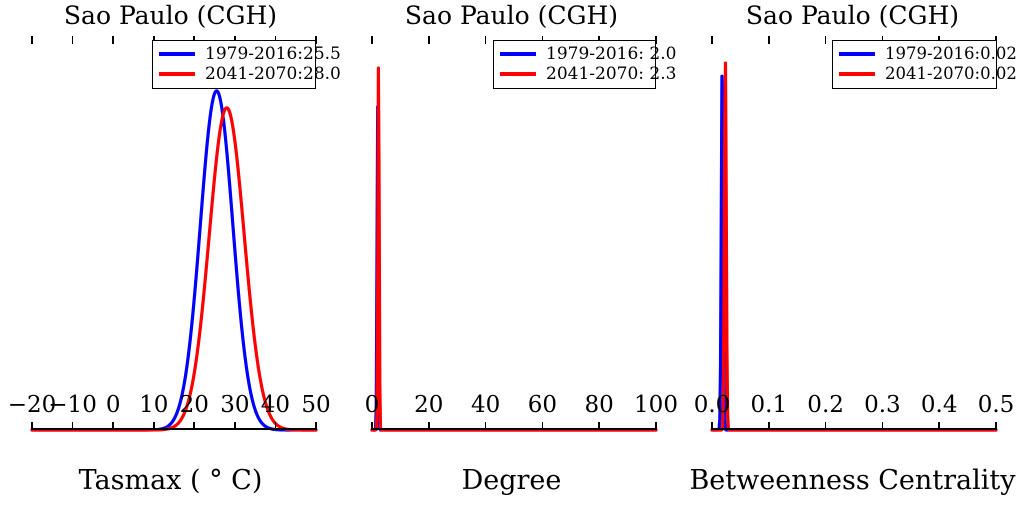 This screenshot has height=512, width=1024. Describe the element at coordinates (154, 405) in the screenshot. I see `x-tick-label: 10` at that location.